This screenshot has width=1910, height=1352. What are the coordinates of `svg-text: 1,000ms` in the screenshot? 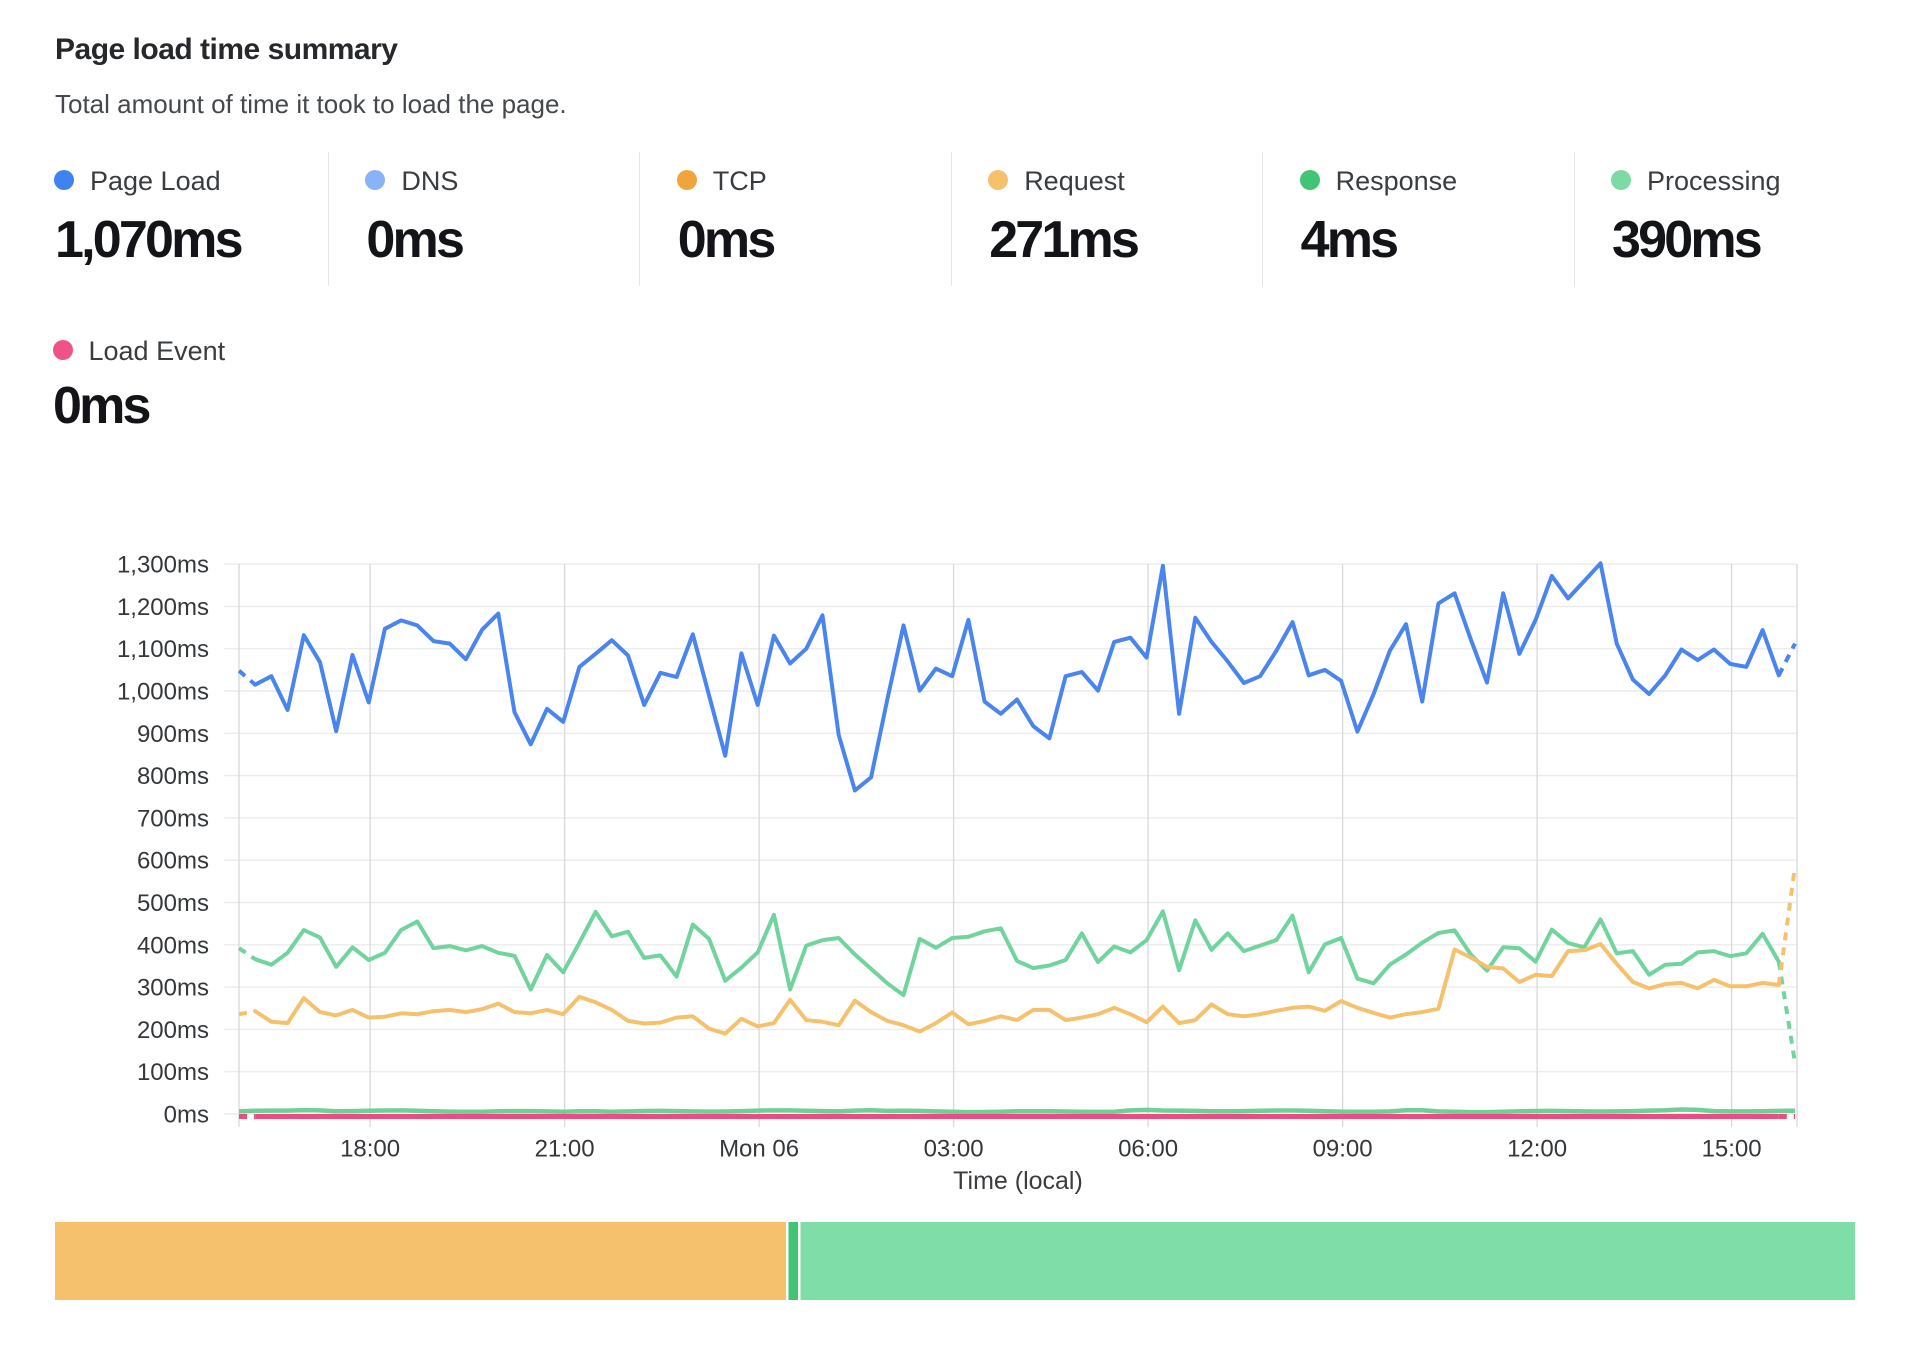 It's located at (163, 692).